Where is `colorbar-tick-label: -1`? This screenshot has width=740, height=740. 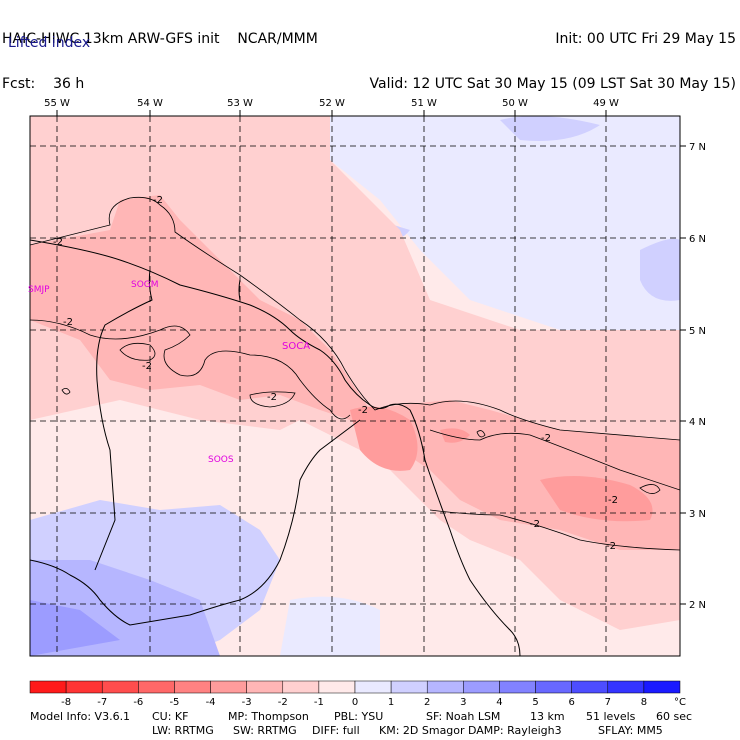 colorbar-tick-label: -1 is located at coordinates (319, 702).